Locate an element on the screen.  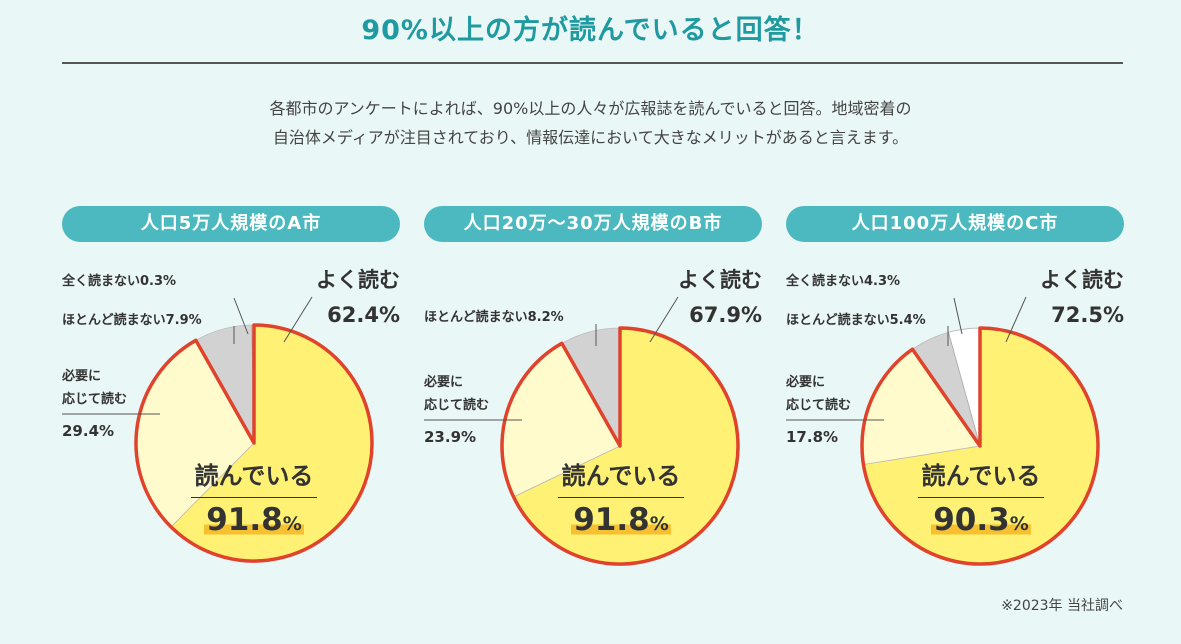
leader-line-yoku-c is located at coordinates (1016, 319).